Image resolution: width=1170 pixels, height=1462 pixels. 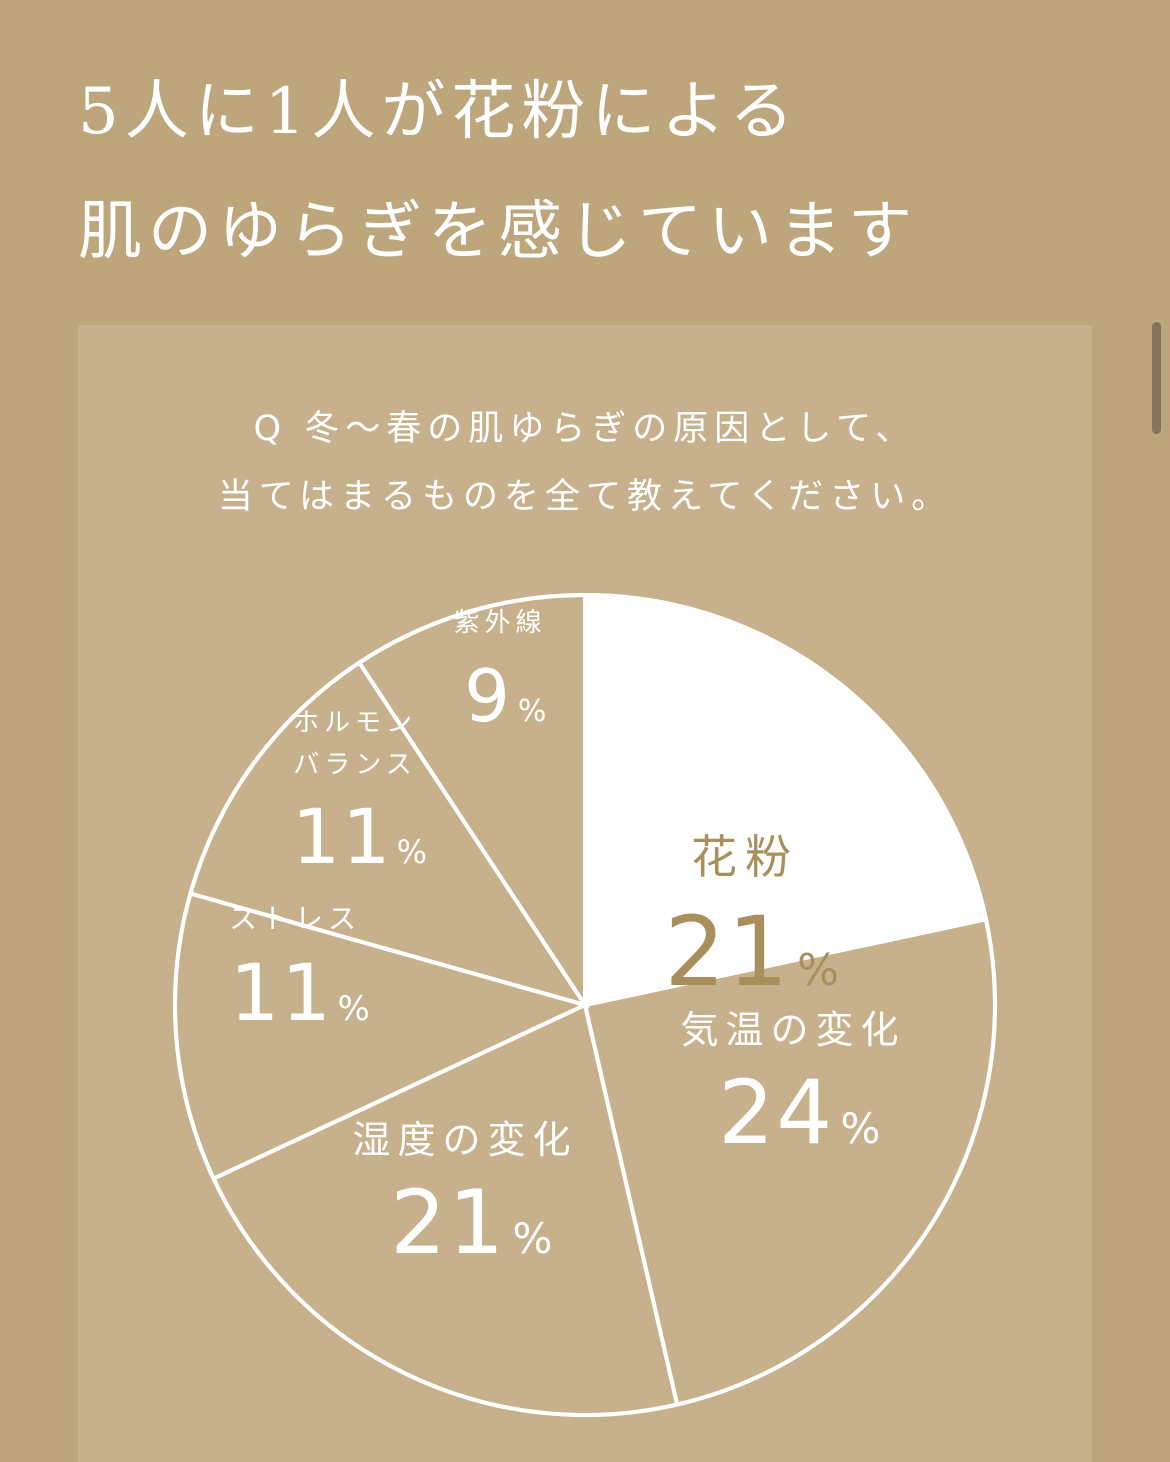 What do you see at coordinates (585, 463) in the screenshot?
I see `survey-question: Q 冬〜春の肌ゆらぎの原因として、 当てはまるものを全て教えてください。` at bounding box center [585, 463].